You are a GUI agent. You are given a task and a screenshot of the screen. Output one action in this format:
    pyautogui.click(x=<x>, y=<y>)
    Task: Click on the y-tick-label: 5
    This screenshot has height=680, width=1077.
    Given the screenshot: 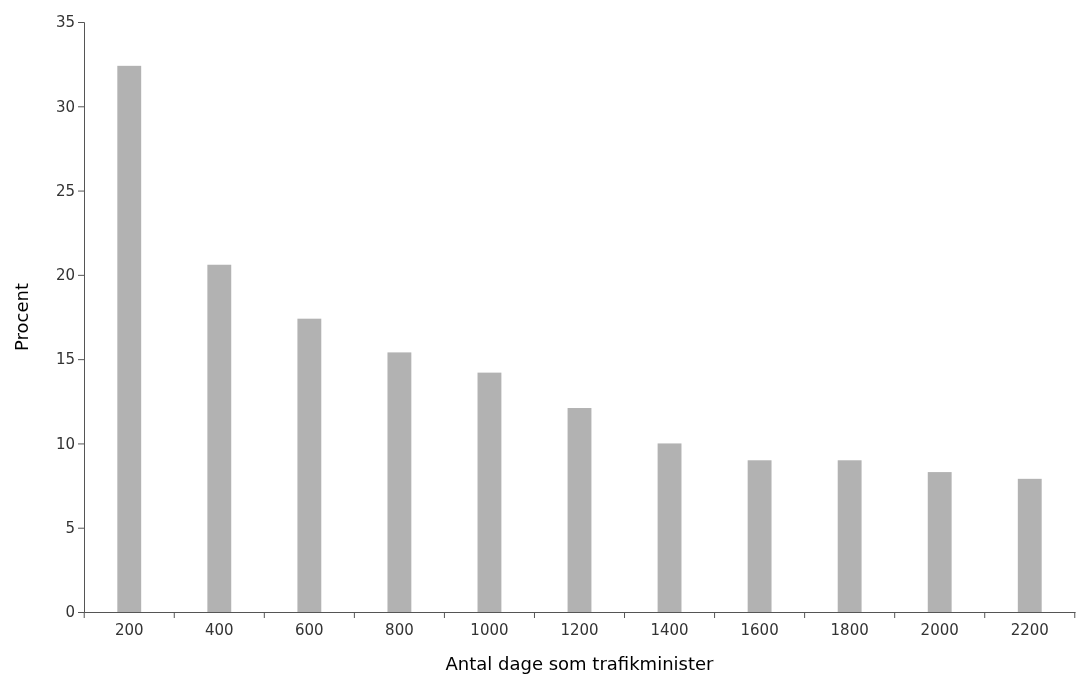 What is the action you would take?
    pyautogui.click(x=70, y=528)
    